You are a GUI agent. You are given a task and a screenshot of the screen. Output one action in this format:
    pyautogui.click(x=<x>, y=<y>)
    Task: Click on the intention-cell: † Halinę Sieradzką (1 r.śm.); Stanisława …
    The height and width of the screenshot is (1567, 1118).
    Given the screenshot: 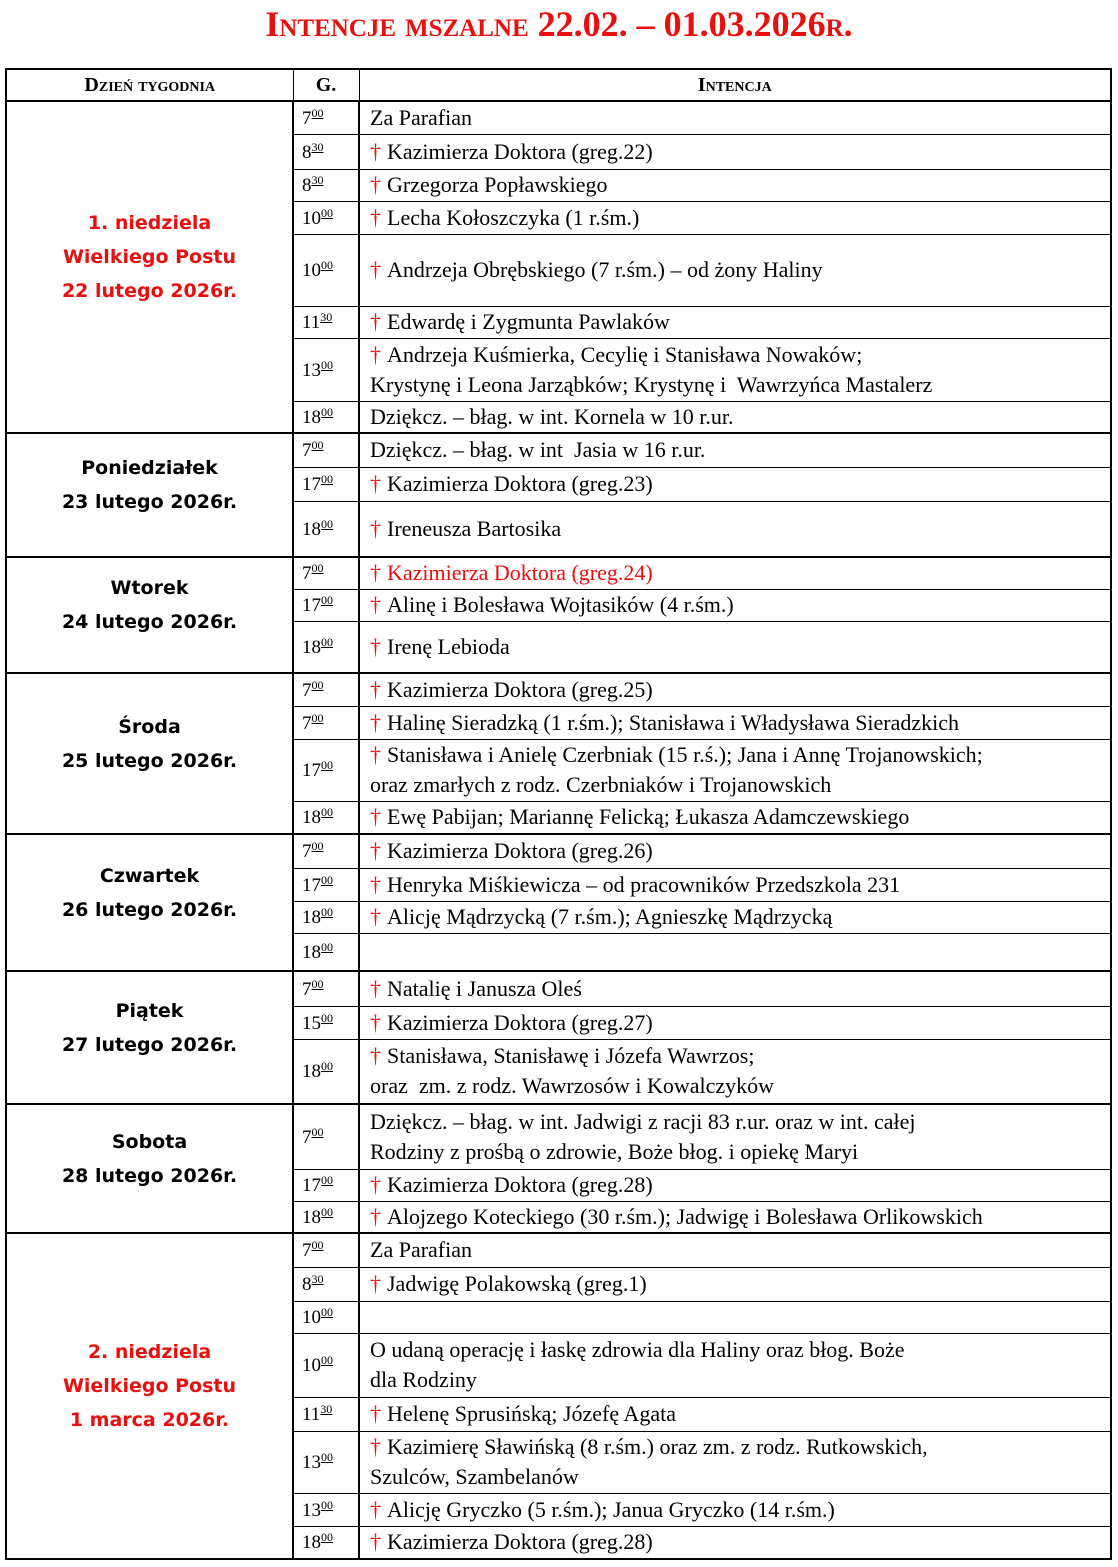 What is the action you would take?
    pyautogui.click(x=735, y=722)
    